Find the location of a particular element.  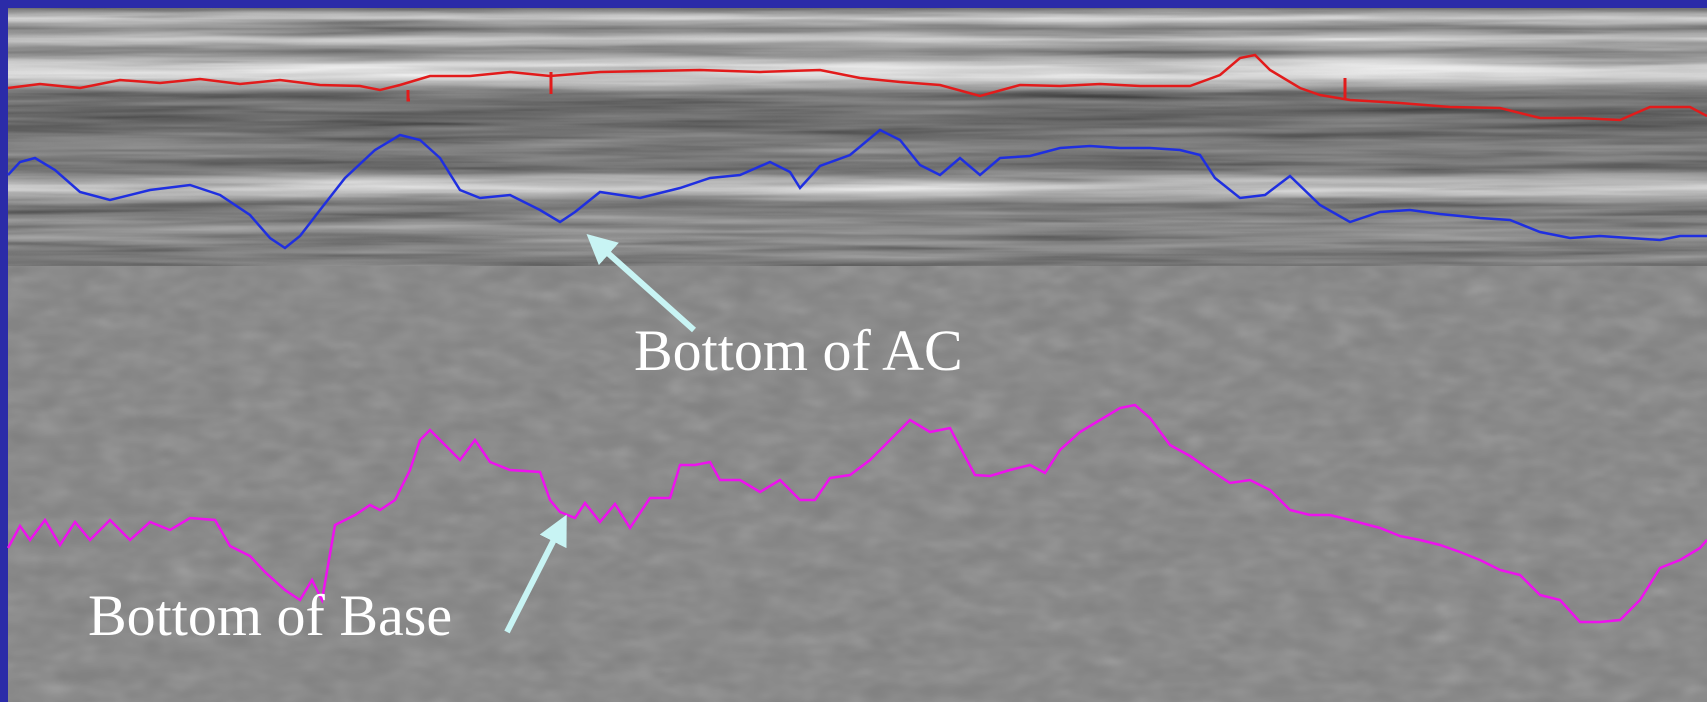

surface-line is located at coordinates (857, 87).